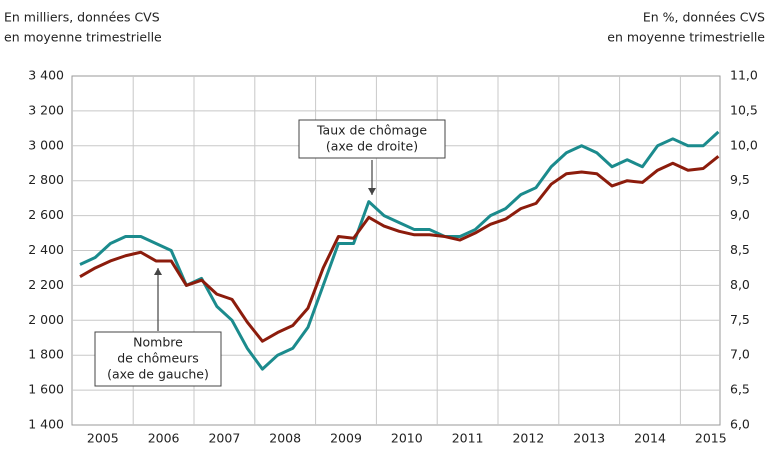 The image size is (769, 450). What do you see at coordinates (740, 179) in the screenshot?
I see `y2-tick-label: 9,5` at bounding box center [740, 179].